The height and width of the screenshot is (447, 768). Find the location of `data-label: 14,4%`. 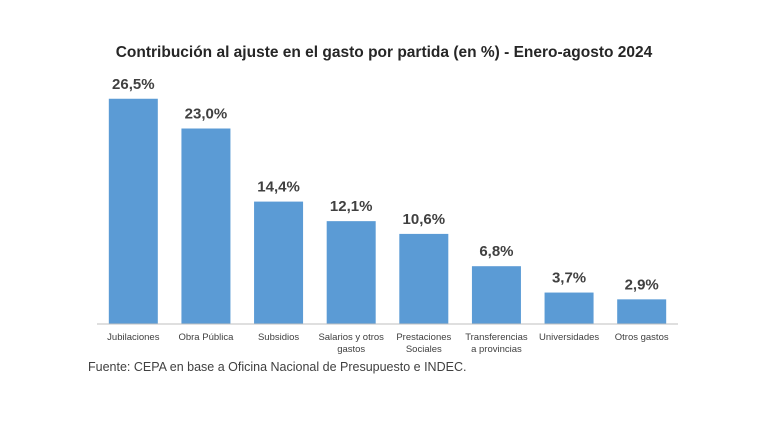

data-label: 14,4% is located at coordinates (278, 187).